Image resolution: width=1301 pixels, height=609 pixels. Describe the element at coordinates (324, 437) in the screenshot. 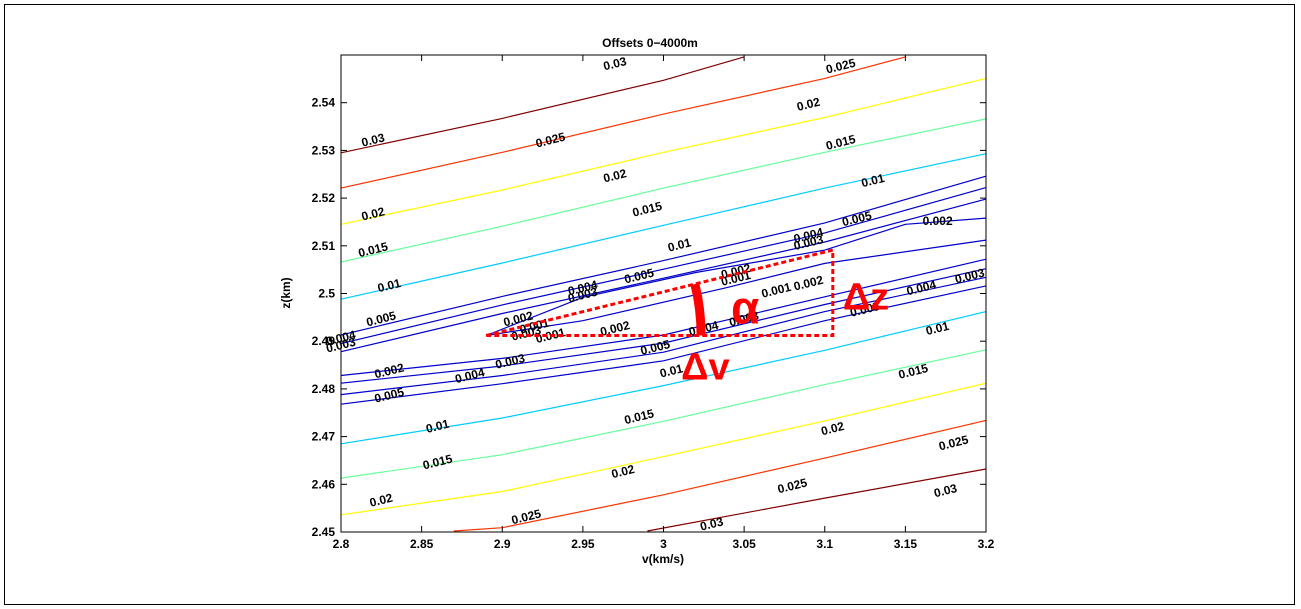

I see `y-tick-label: 2.47` at that location.